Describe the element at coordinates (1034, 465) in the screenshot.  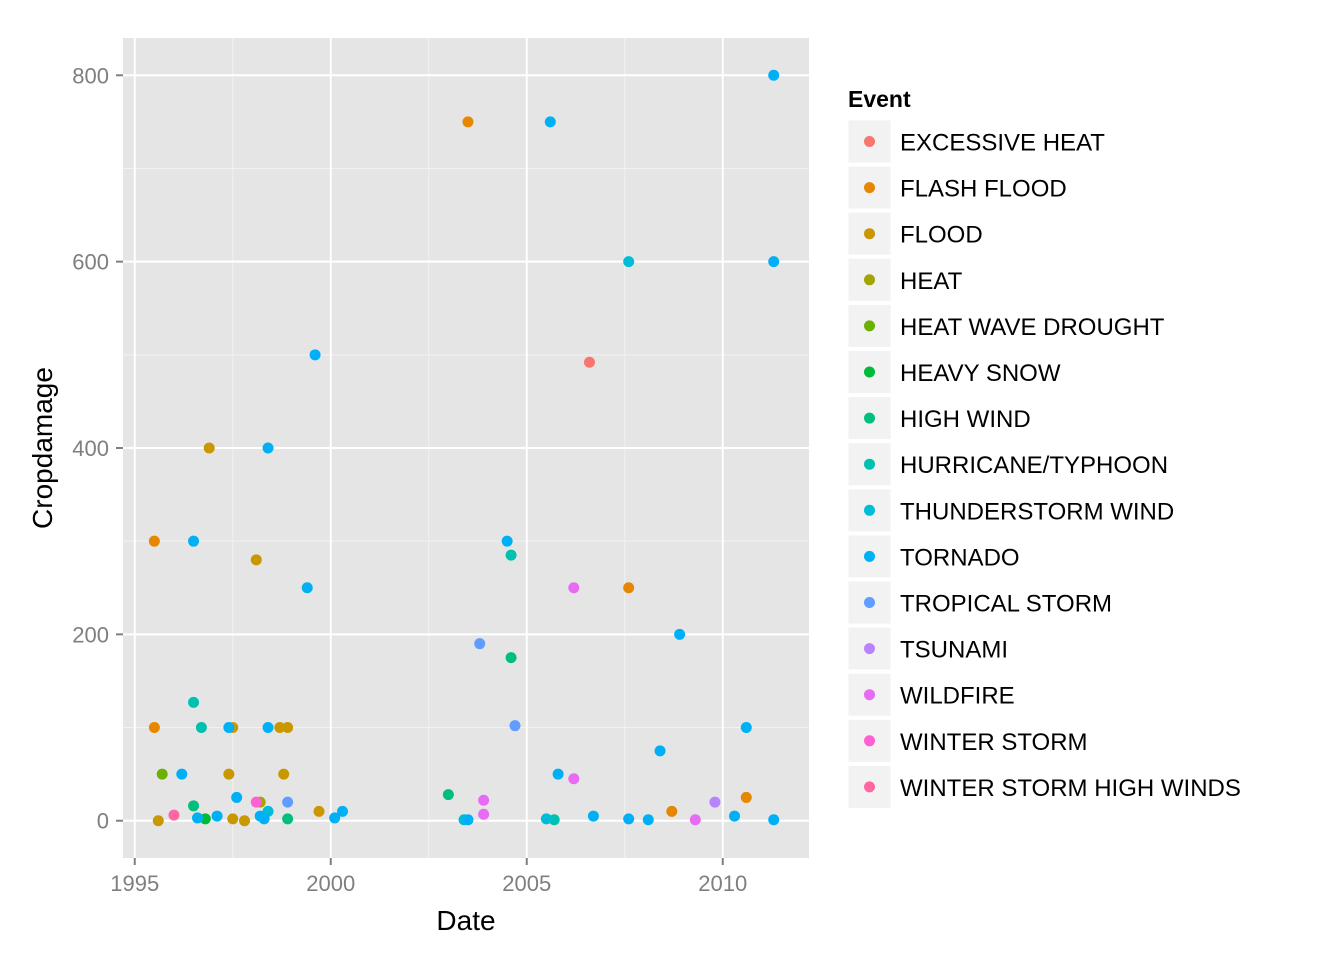
I see `legend-label-hurricane-typhoon: HURRICANE/TYPHOON` at that location.